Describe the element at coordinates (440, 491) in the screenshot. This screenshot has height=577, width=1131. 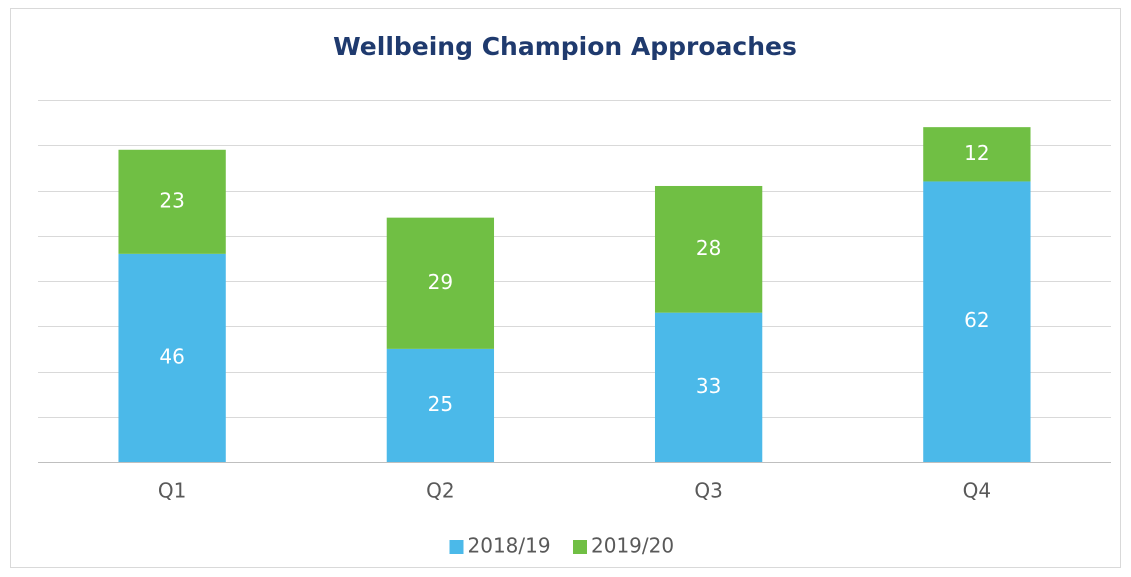
I see `x-tick-label: Q2` at that location.